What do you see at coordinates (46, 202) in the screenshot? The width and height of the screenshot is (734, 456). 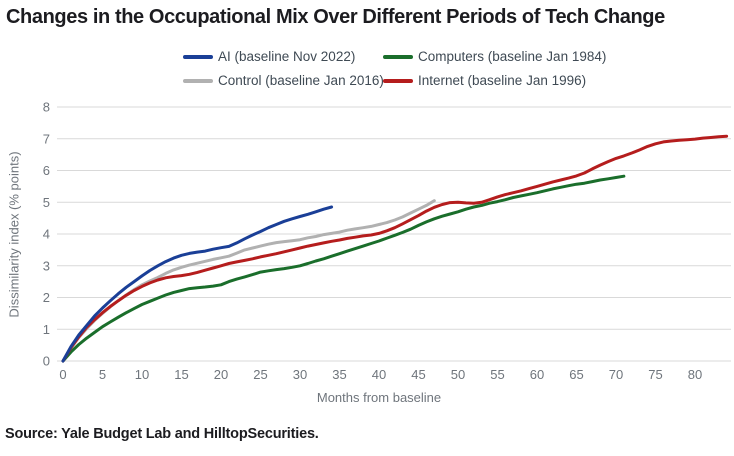 I see `y-tick-label: 5` at bounding box center [46, 202].